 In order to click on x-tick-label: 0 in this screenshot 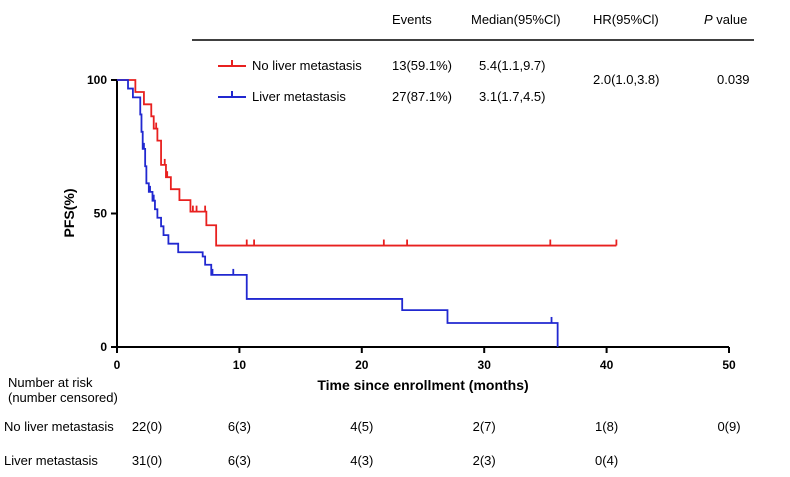, I will do `click(117, 365)`.